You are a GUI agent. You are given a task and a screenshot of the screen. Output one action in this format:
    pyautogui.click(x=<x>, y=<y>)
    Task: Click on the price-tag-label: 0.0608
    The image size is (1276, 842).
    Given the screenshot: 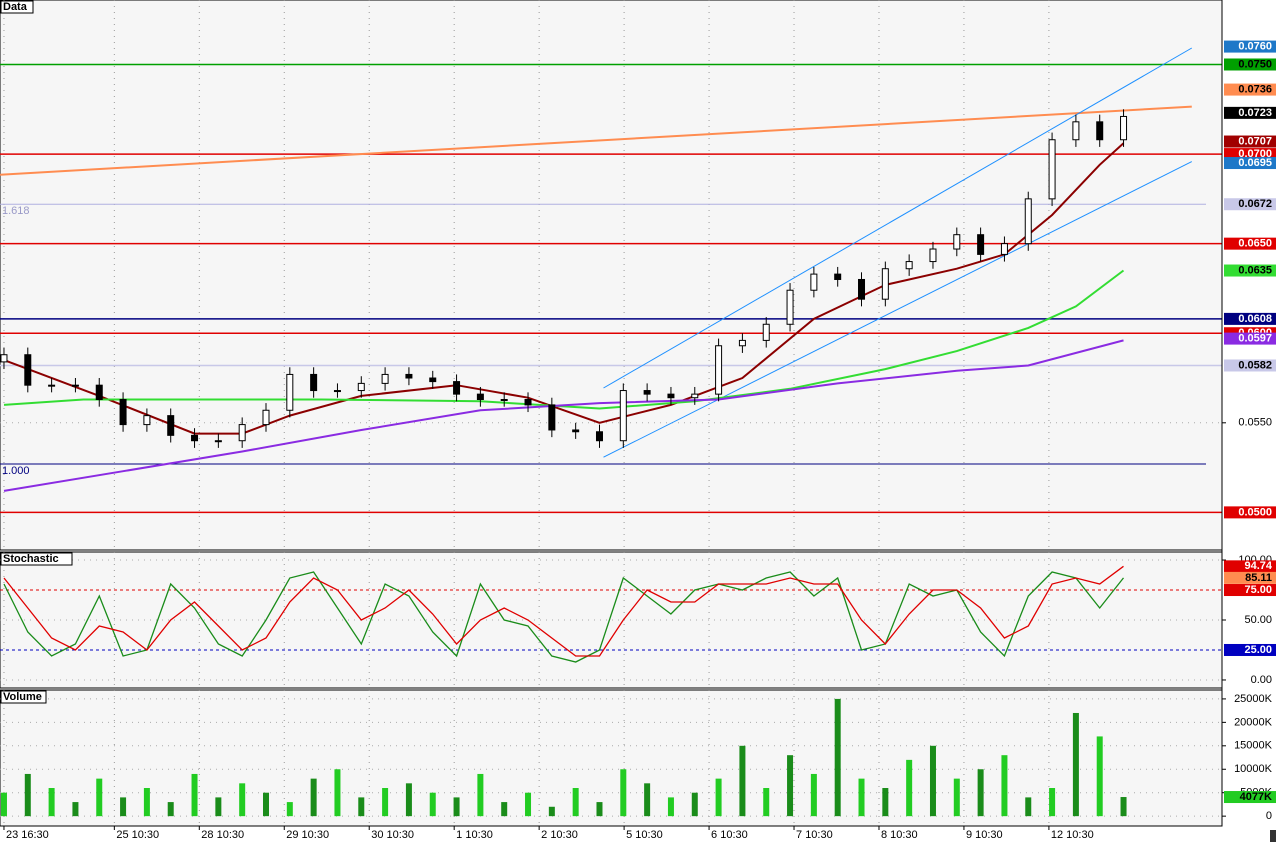 What is the action you would take?
    pyautogui.click(x=1255, y=319)
    